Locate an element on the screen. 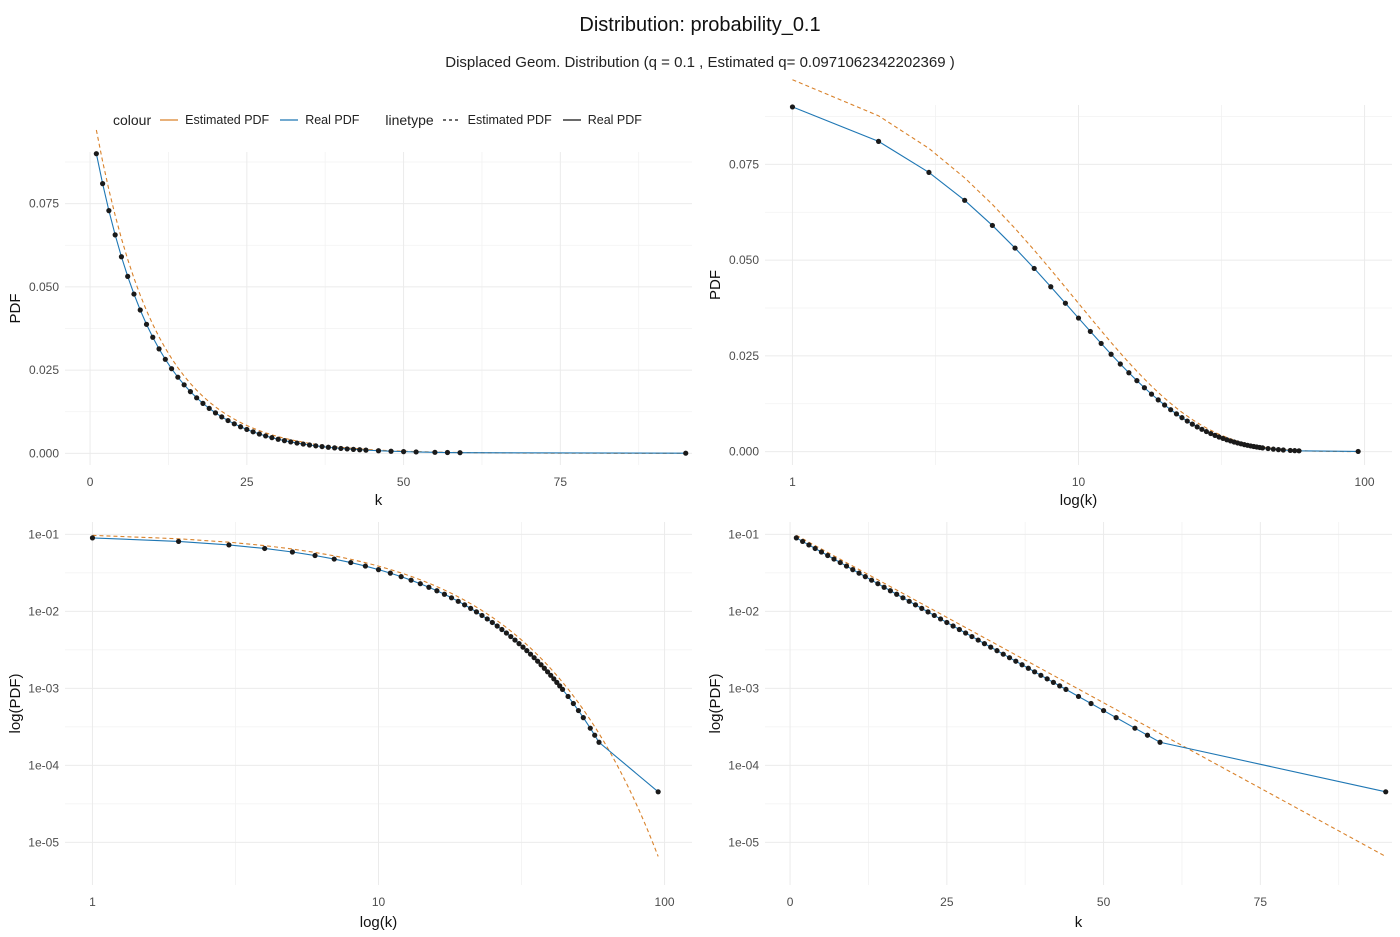  y-tick-label: 0.000 is located at coordinates (44, 453).